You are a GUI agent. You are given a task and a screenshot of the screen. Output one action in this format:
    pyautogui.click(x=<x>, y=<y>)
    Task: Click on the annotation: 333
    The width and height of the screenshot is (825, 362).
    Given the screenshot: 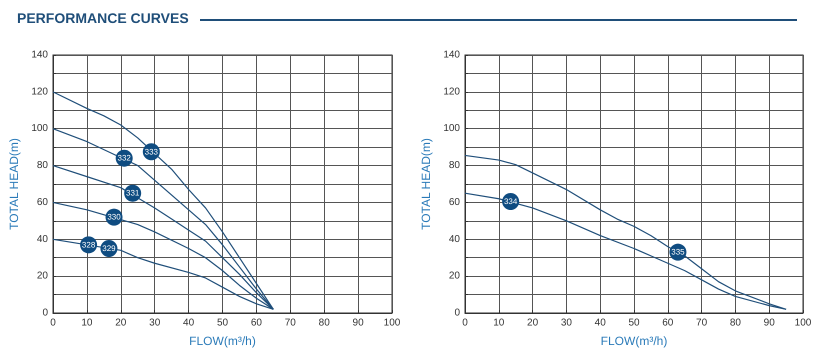 What is the action you would take?
    pyautogui.click(x=151, y=151)
    